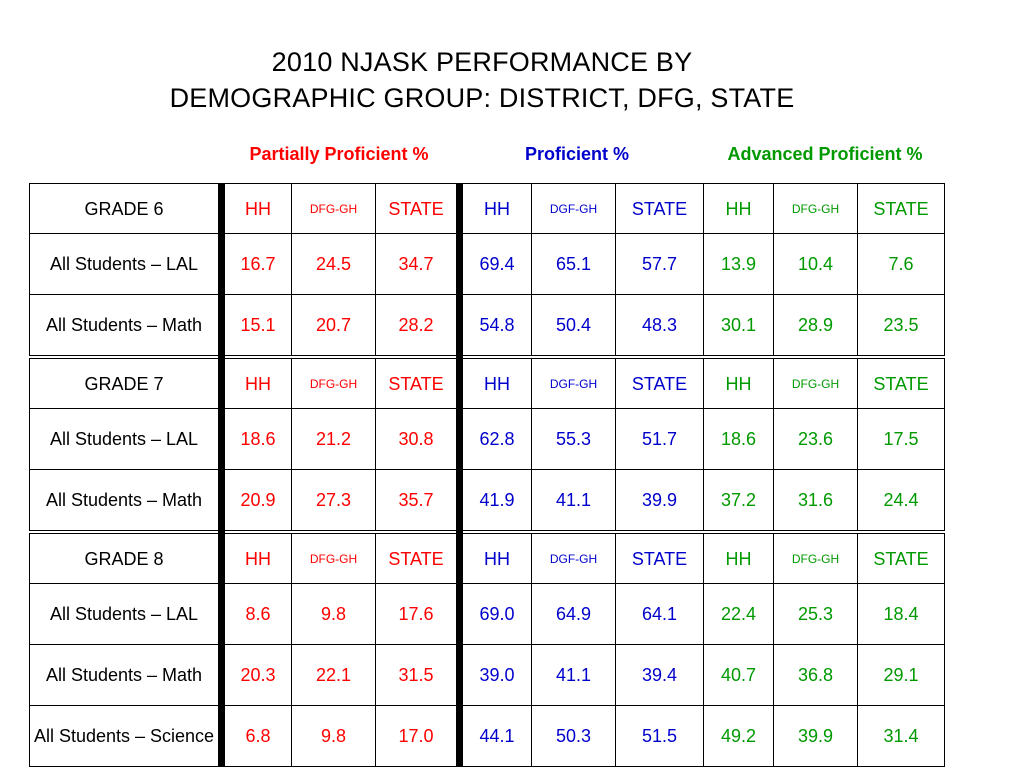 The image size is (1024, 768). What do you see at coordinates (494, 501) in the screenshot?
I see `cell-proficient-hh: 41.9` at bounding box center [494, 501].